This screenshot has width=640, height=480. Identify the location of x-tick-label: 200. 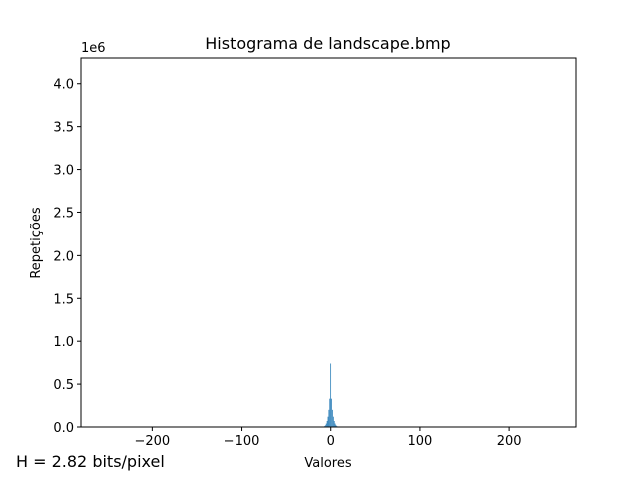
(509, 441).